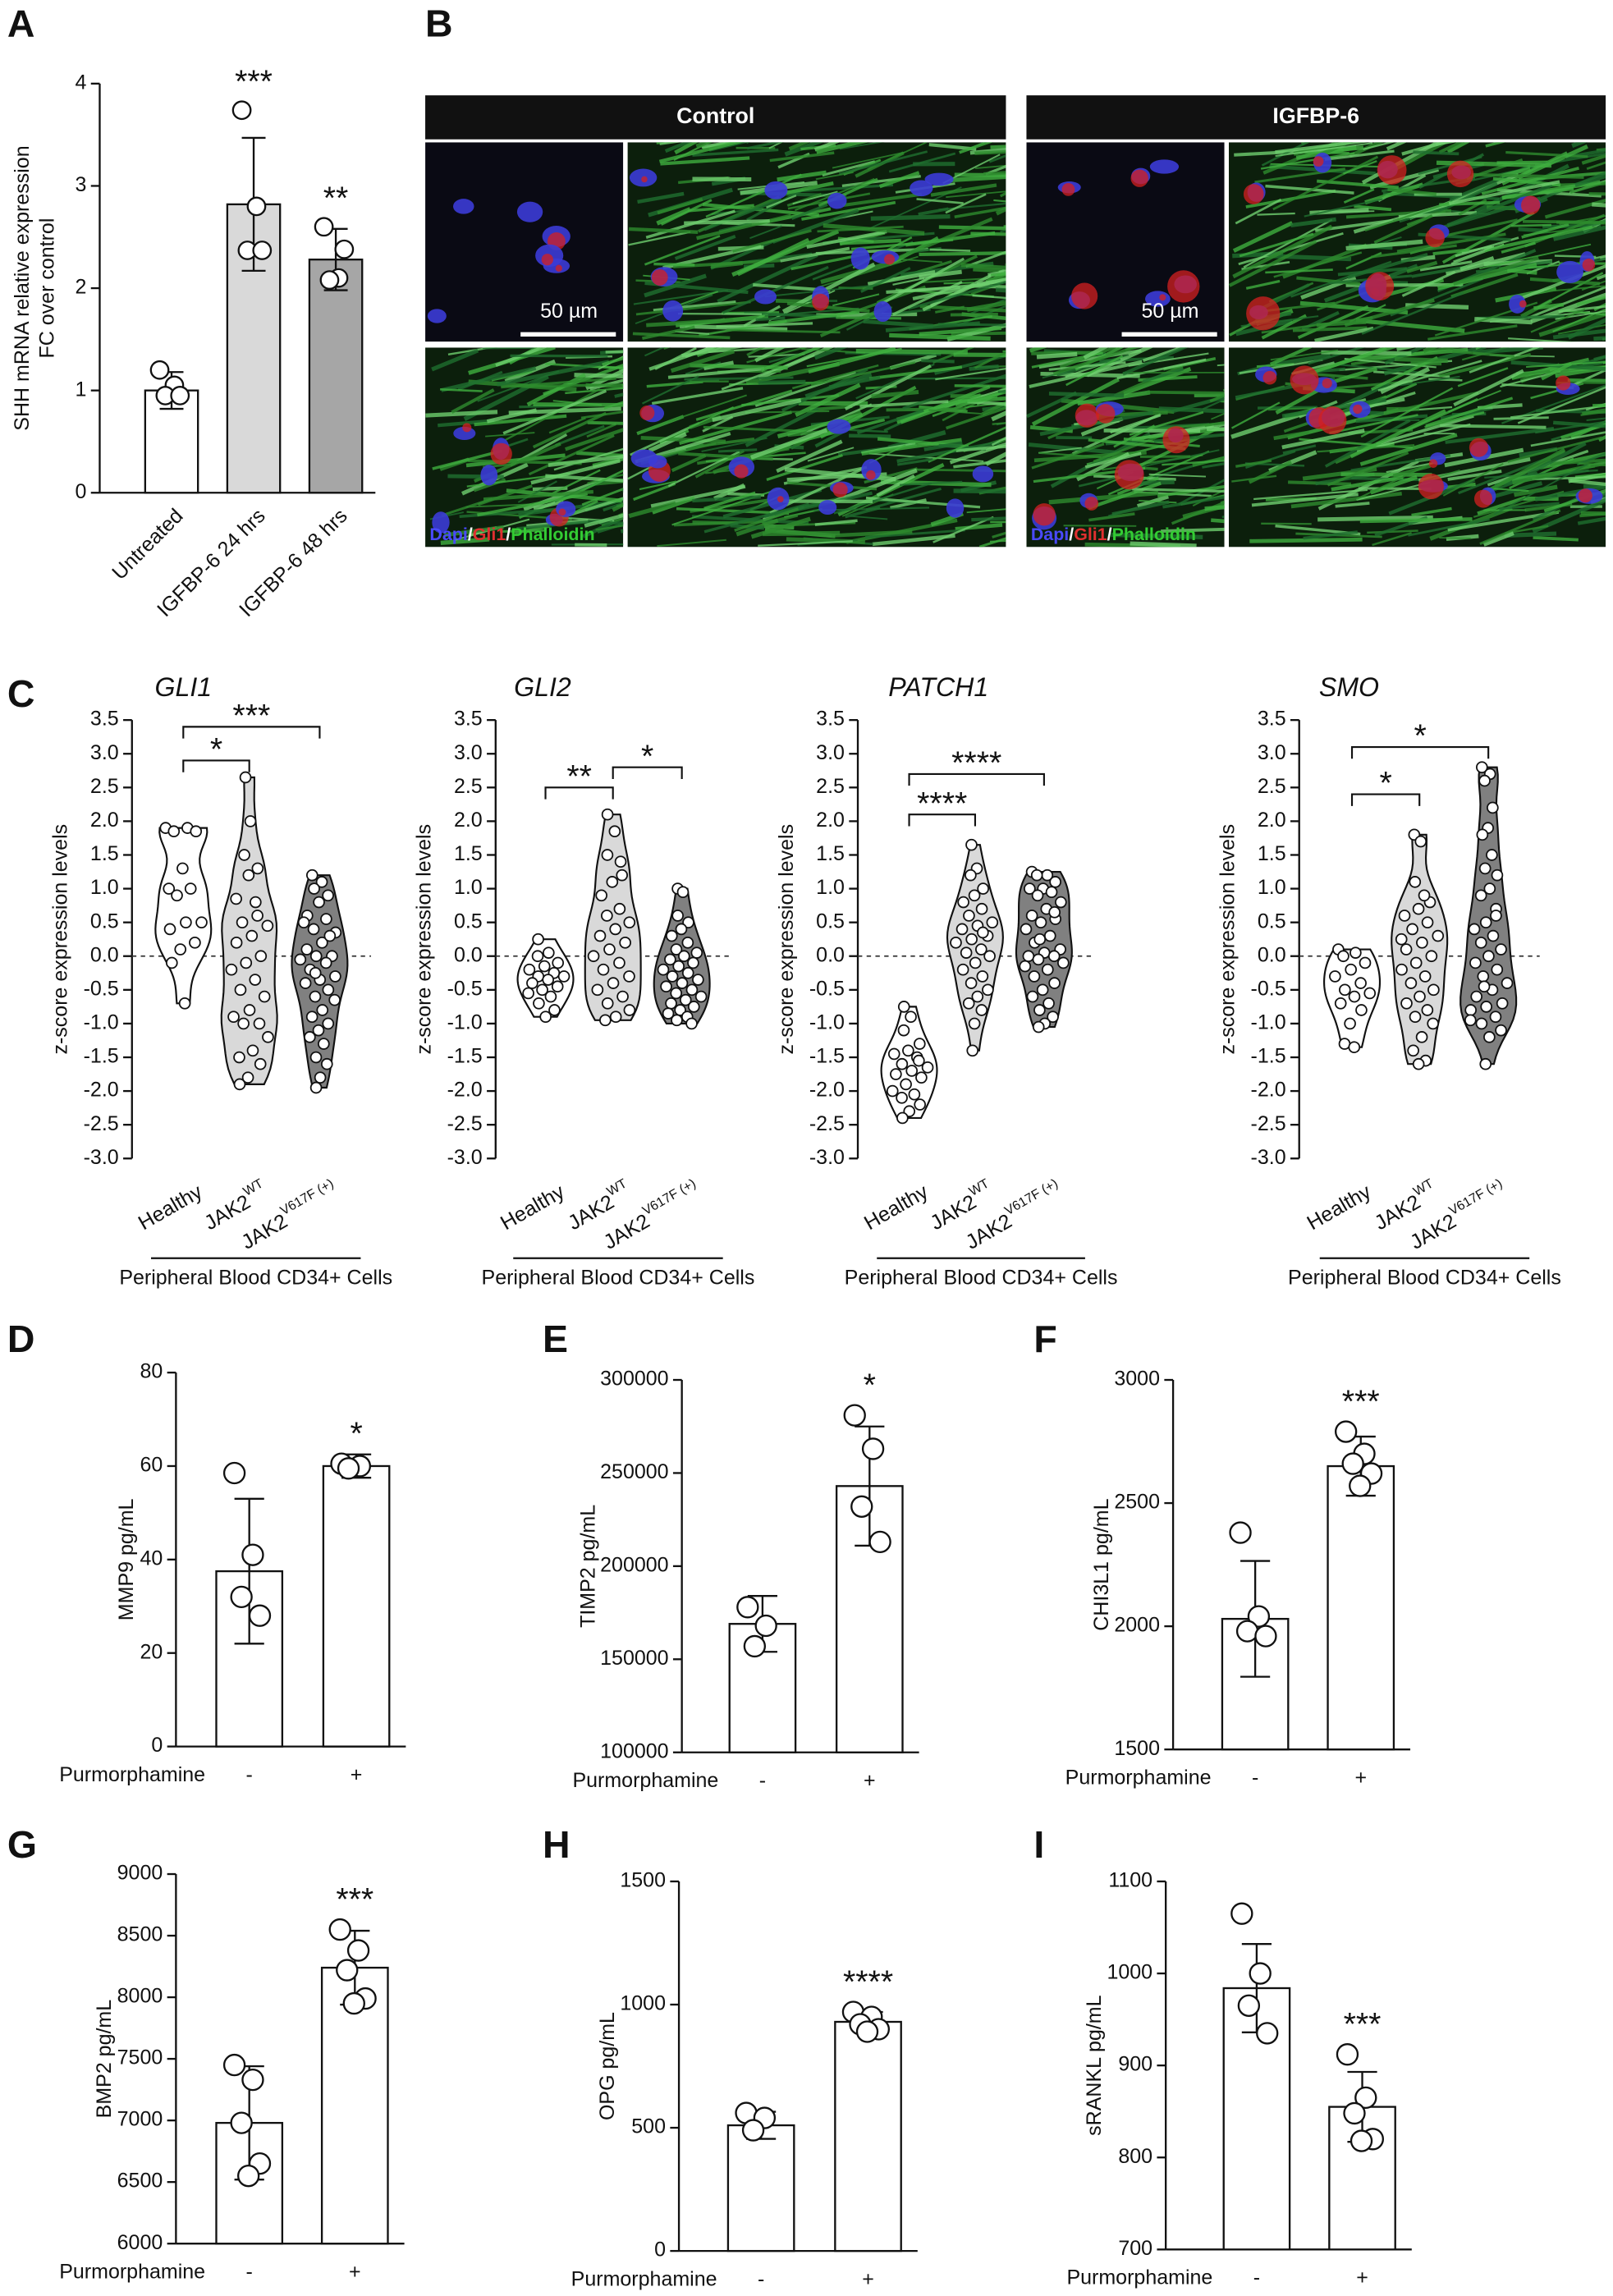 This screenshot has height=2296, width=1613. I want to click on y-tick-label: 700, so click(1135, 2248).